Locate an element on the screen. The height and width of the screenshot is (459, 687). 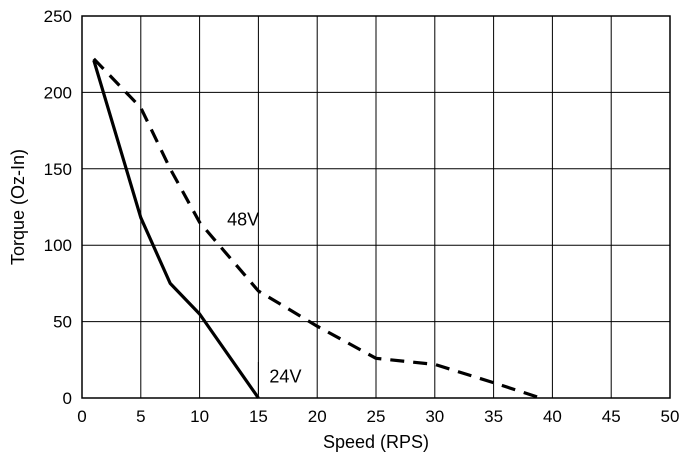
x-axis-title: Speed (RPS) is located at coordinates (376, 442).